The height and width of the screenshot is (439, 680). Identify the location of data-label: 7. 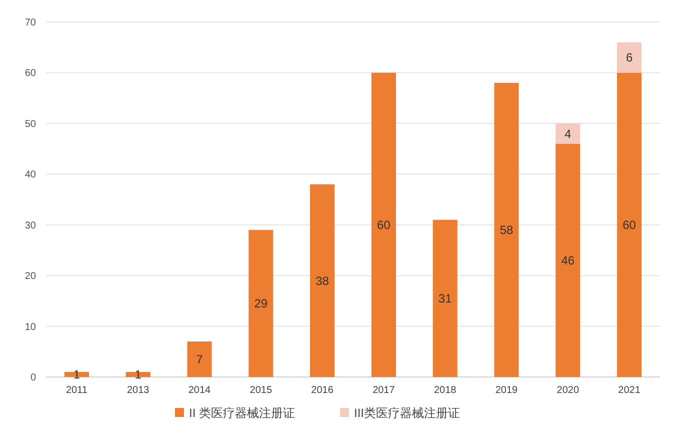
(200, 359).